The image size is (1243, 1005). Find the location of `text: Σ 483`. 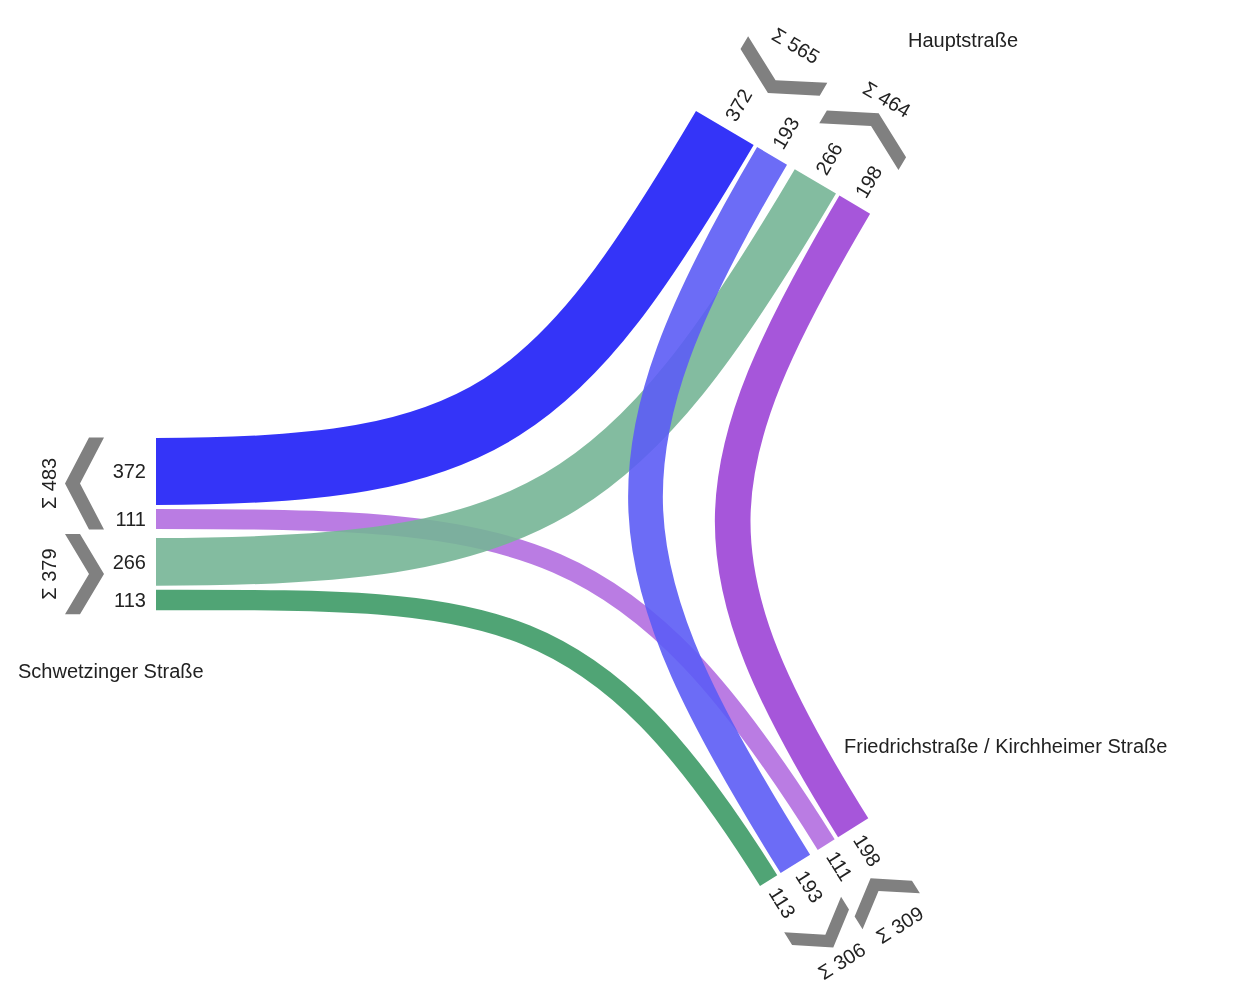

text: Σ 483 is located at coordinates (49, 483).